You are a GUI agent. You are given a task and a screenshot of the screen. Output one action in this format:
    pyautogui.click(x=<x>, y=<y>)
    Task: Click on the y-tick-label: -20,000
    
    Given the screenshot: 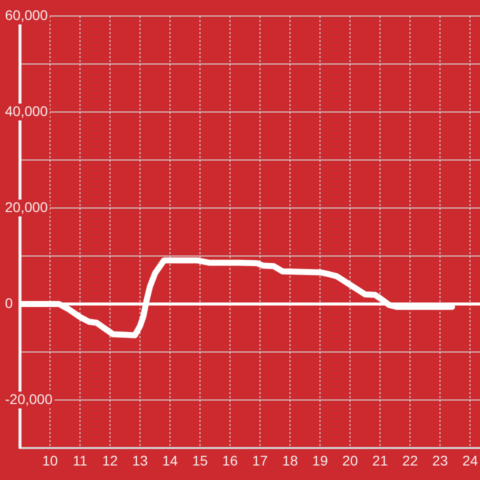 What is the action you would take?
    pyautogui.click(x=29, y=398)
    